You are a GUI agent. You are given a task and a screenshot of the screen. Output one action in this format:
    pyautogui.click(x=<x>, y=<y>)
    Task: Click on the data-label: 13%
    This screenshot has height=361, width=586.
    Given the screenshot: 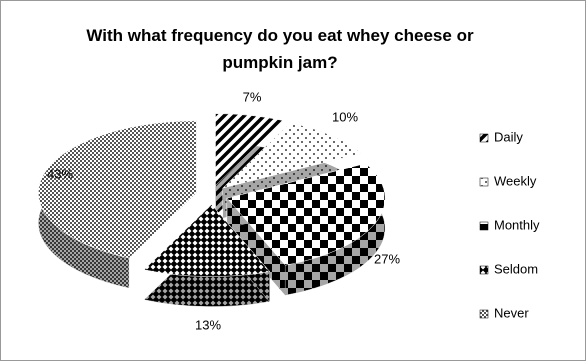 What is the action you would take?
    pyautogui.click(x=208, y=324)
    